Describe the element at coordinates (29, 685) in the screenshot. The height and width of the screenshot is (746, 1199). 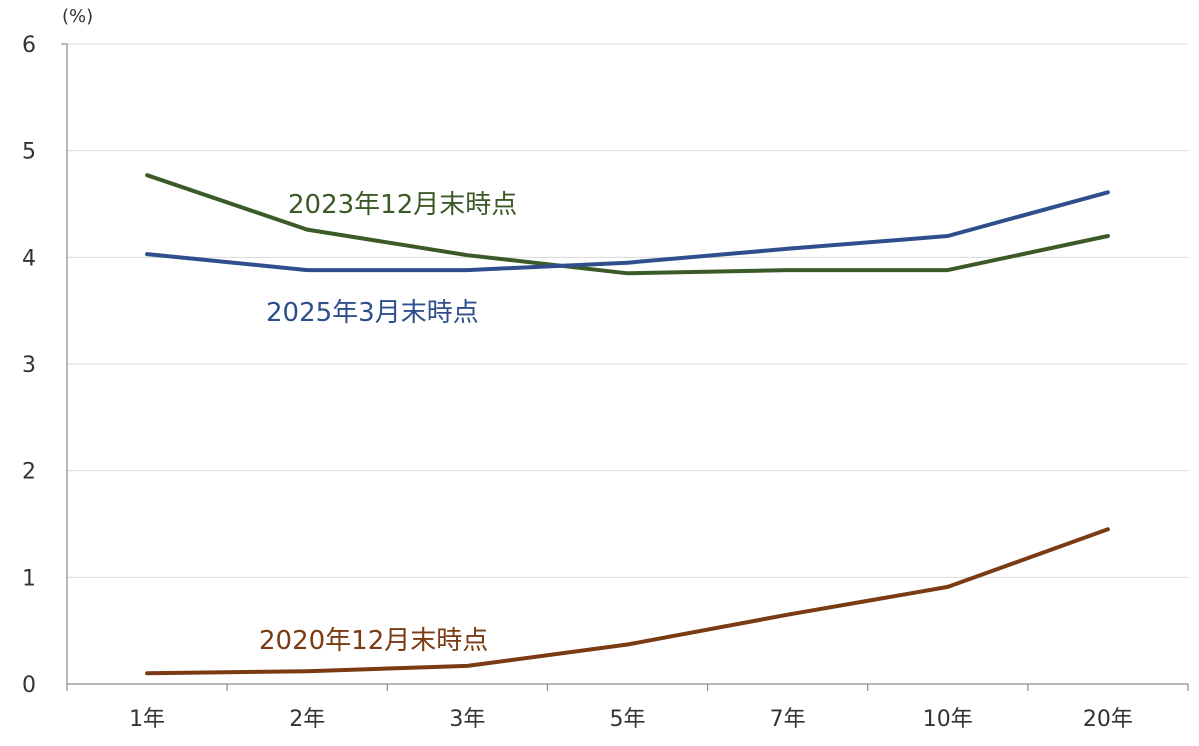
I see `y-tick-label: 0` at that location.